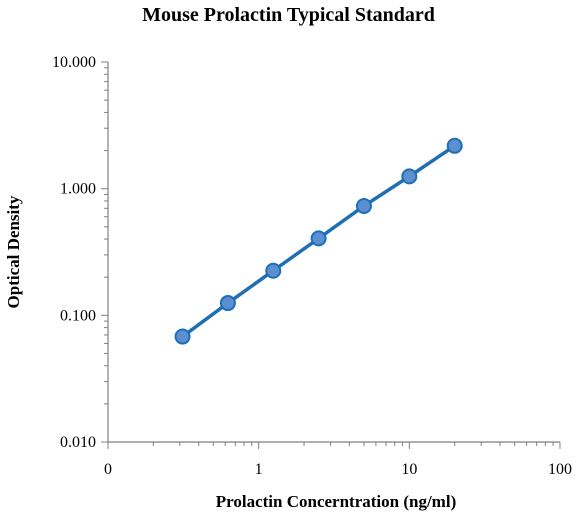 This screenshot has height=522, width=577. What do you see at coordinates (409, 469) in the screenshot?
I see `x-tick-label: 10` at bounding box center [409, 469].